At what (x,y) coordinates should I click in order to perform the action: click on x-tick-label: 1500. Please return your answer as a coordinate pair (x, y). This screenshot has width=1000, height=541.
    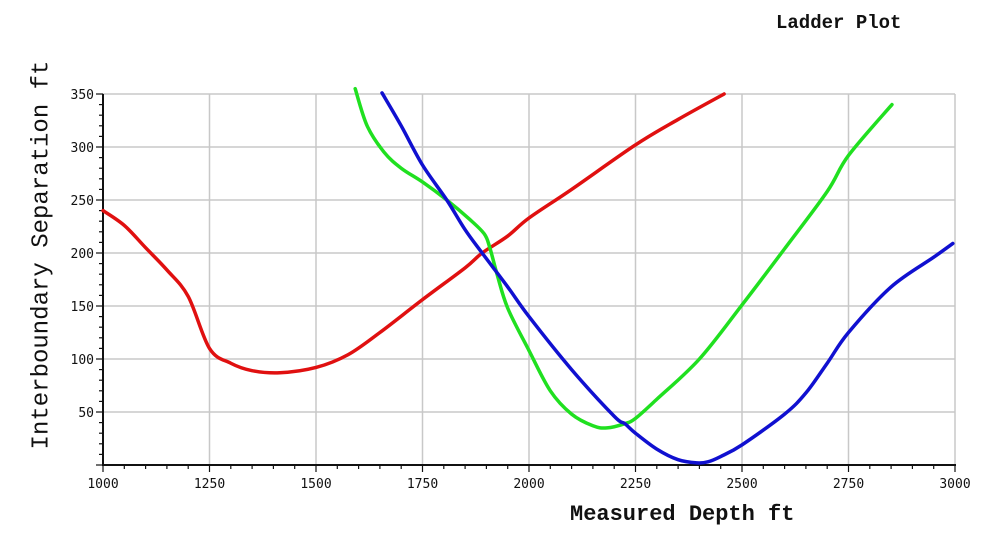
    Looking at the image, I should click on (315, 484).